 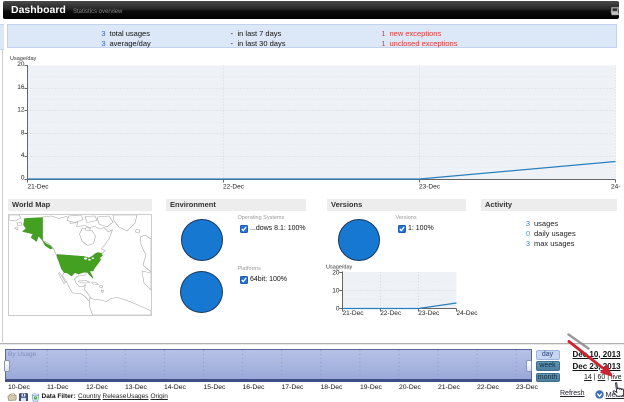 What do you see at coordinates (468, 313) in the screenshot?
I see `svg-text: 24-Dec` at bounding box center [468, 313].